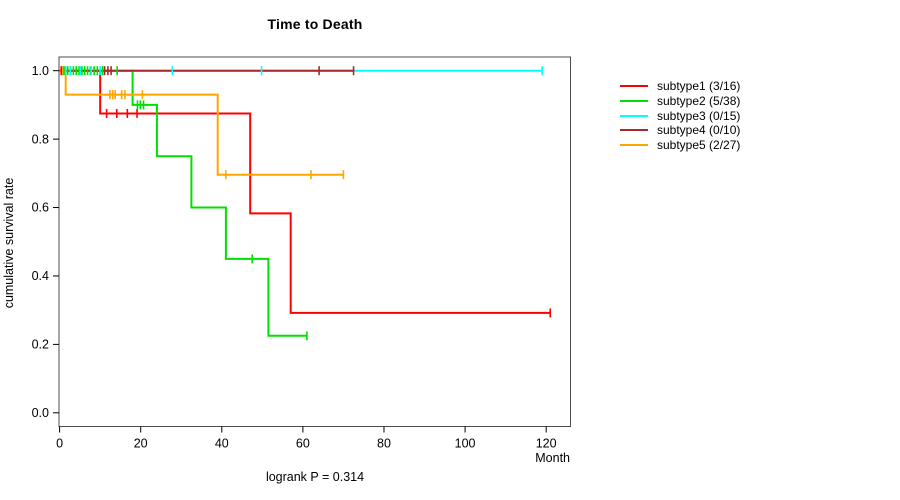  Describe the element at coordinates (183, 203) in the screenshot. I see `survival-curve-subtype2` at that location.